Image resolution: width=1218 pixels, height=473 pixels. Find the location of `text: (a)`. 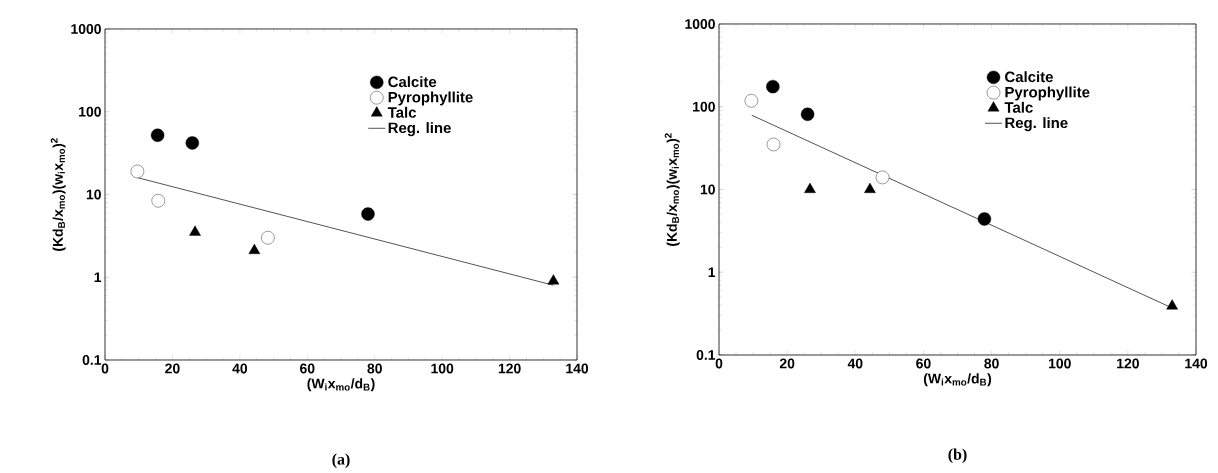

text: (a) is located at coordinates (341, 460).